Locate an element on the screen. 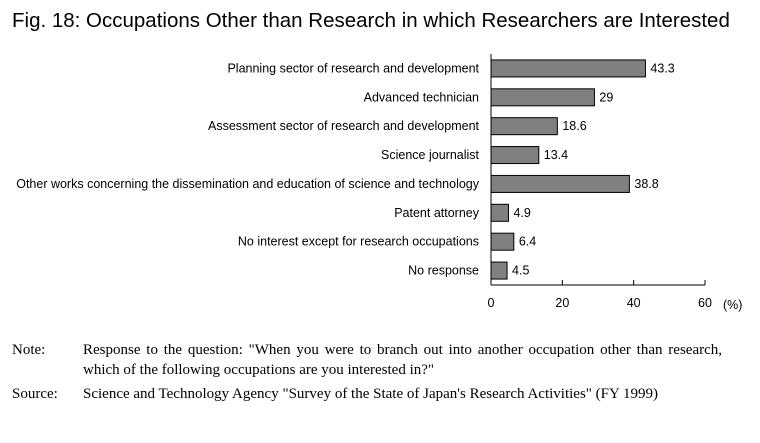 Image resolution: width=760 pixels, height=443 pixels. bar-value-label: 4.5 is located at coordinates (520, 271).